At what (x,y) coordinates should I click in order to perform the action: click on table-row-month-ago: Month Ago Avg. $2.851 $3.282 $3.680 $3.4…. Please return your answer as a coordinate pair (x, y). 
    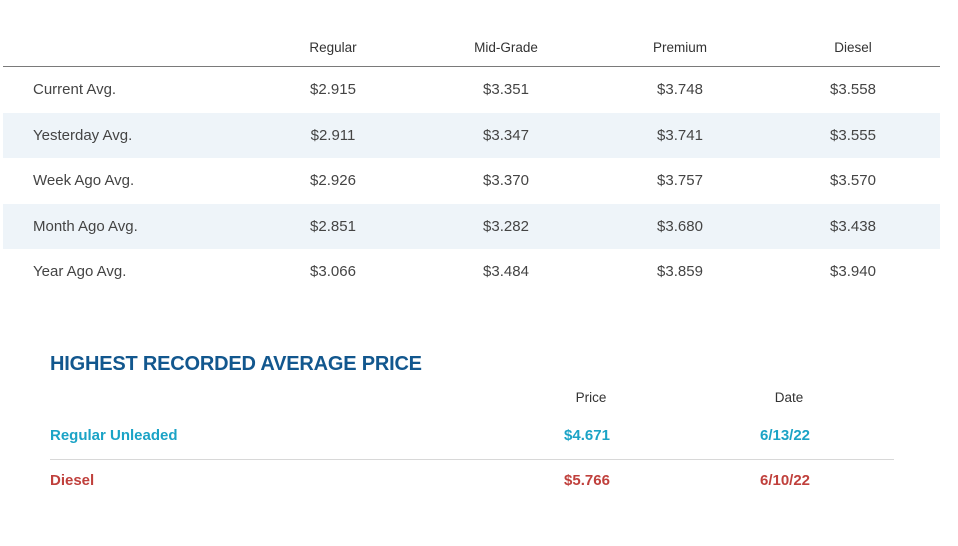
    Looking at the image, I should click on (471, 226).